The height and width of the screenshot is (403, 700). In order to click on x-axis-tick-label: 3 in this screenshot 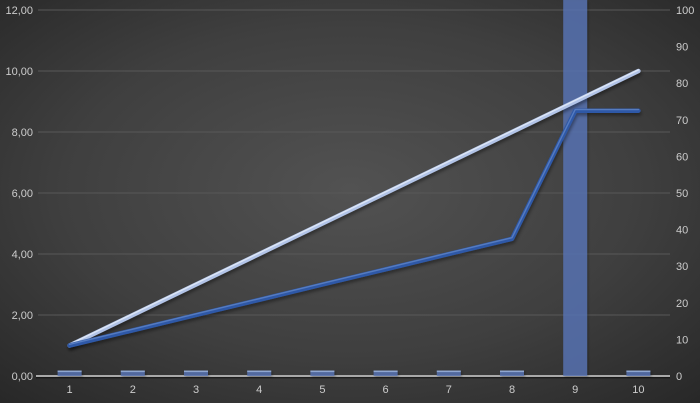, I will do `click(196, 390)`.